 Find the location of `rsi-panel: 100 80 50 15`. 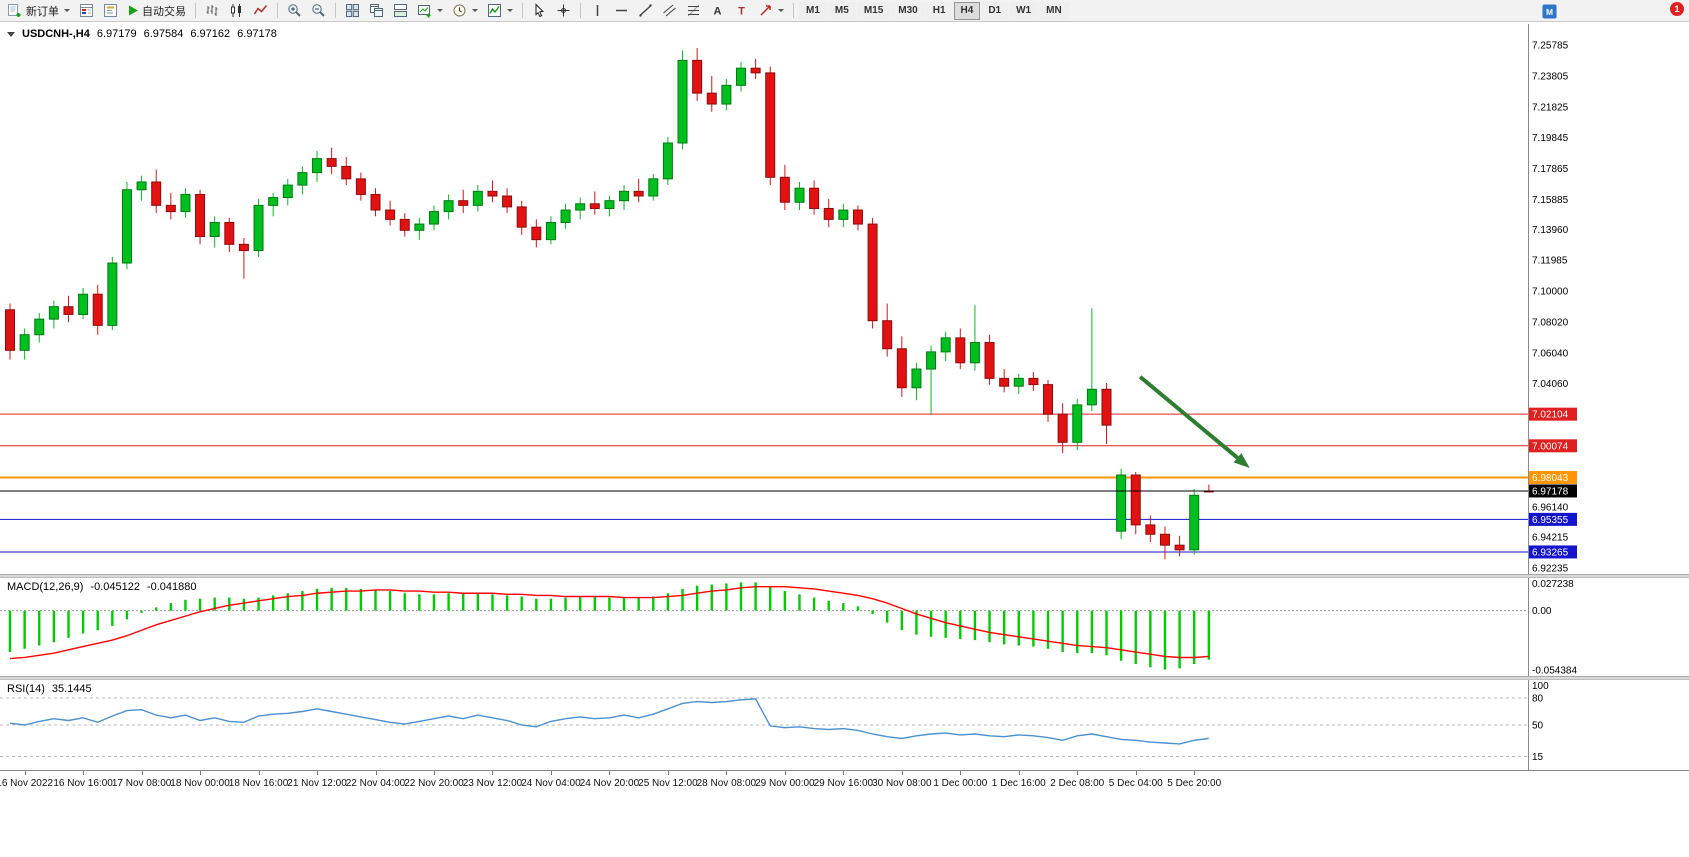

rsi-panel: 100 80 50 15 is located at coordinates (844, 725).